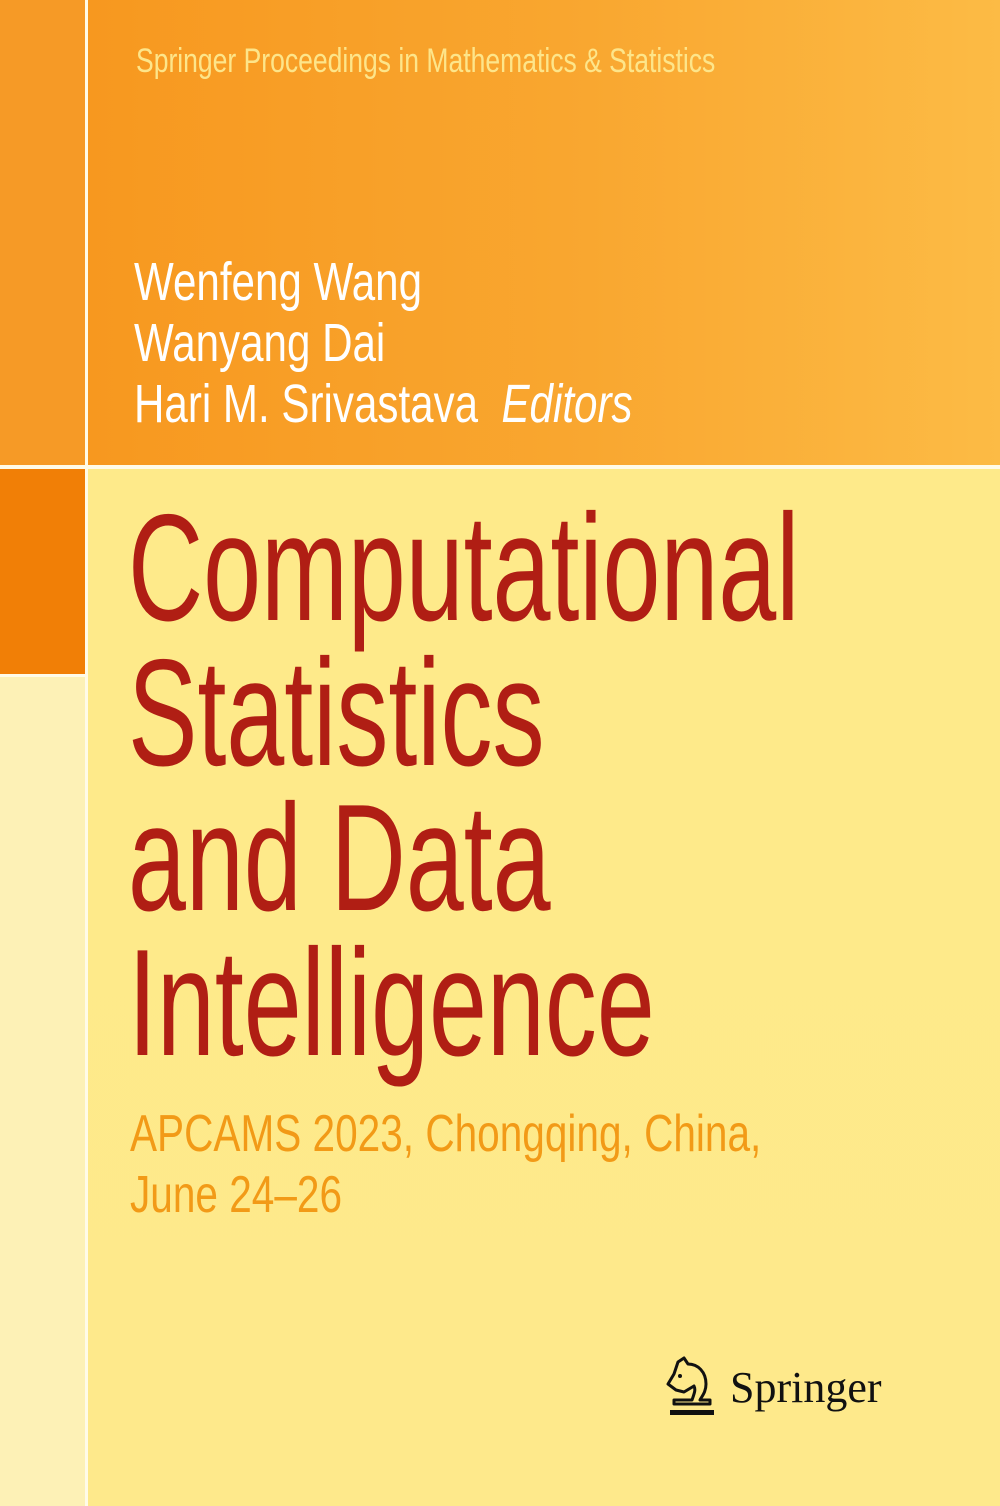  Describe the element at coordinates (806, 1387) in the screenshot. I see `publisher-name: Springer` at that location.